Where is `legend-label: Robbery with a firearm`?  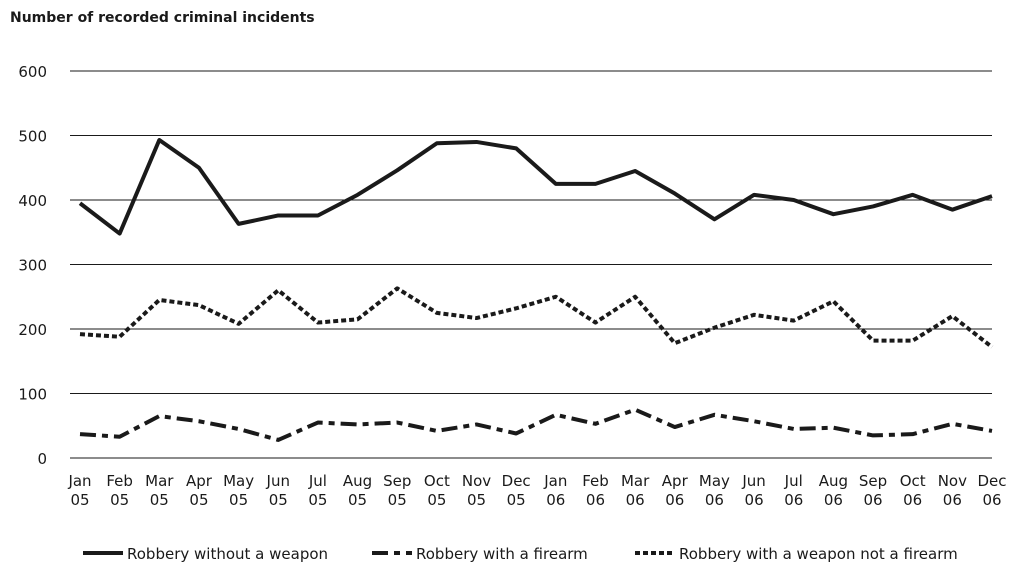 legend-label: Robbery with a firearm is located at coordinates (502, 554).